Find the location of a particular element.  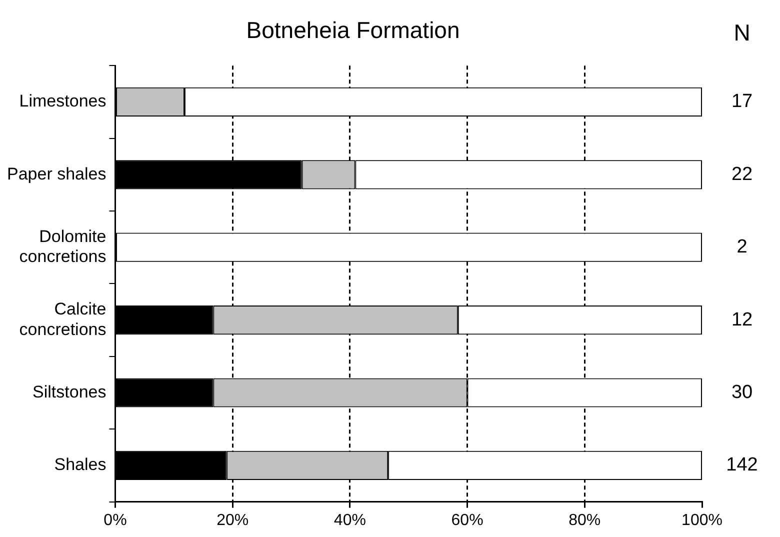

y-tick-label: Paper shales is located at coordinates (56, 174).